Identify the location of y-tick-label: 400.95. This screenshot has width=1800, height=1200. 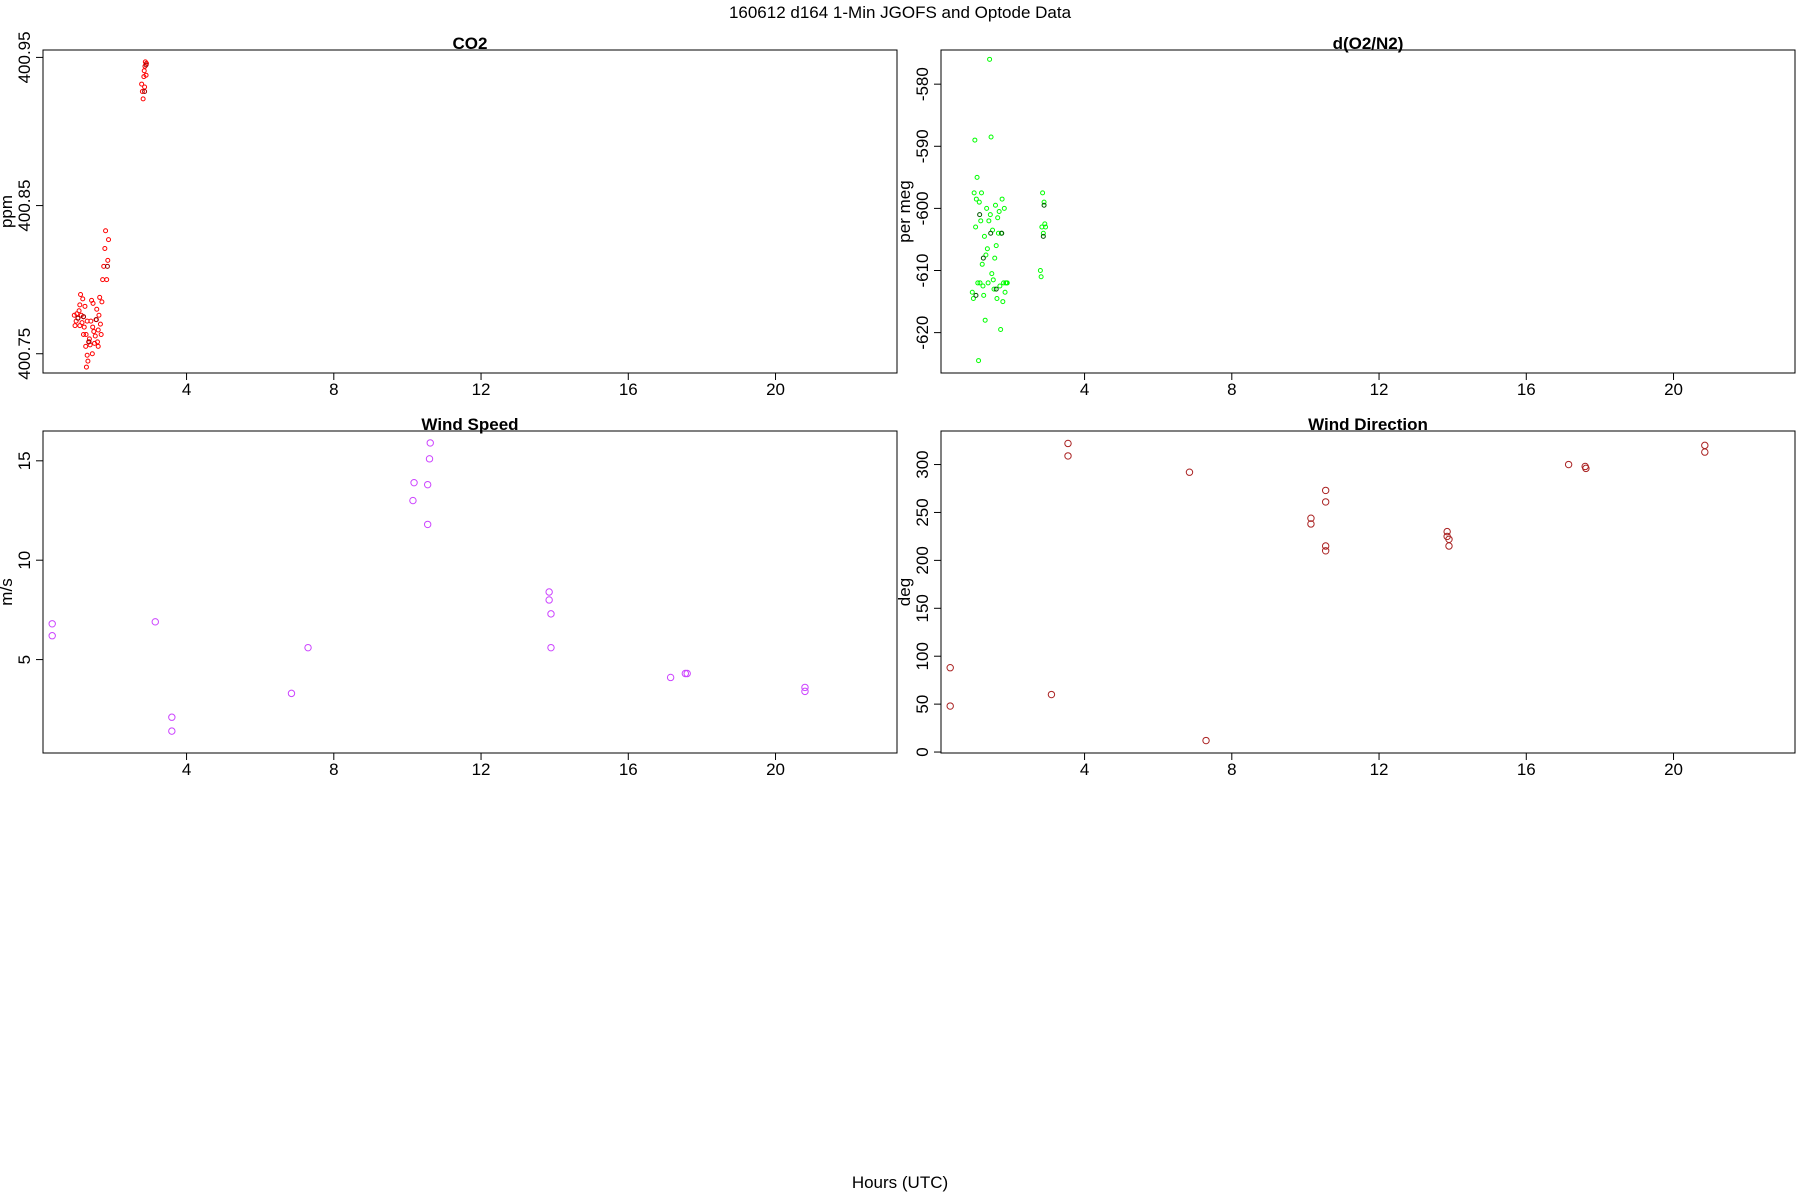
(24, 57).